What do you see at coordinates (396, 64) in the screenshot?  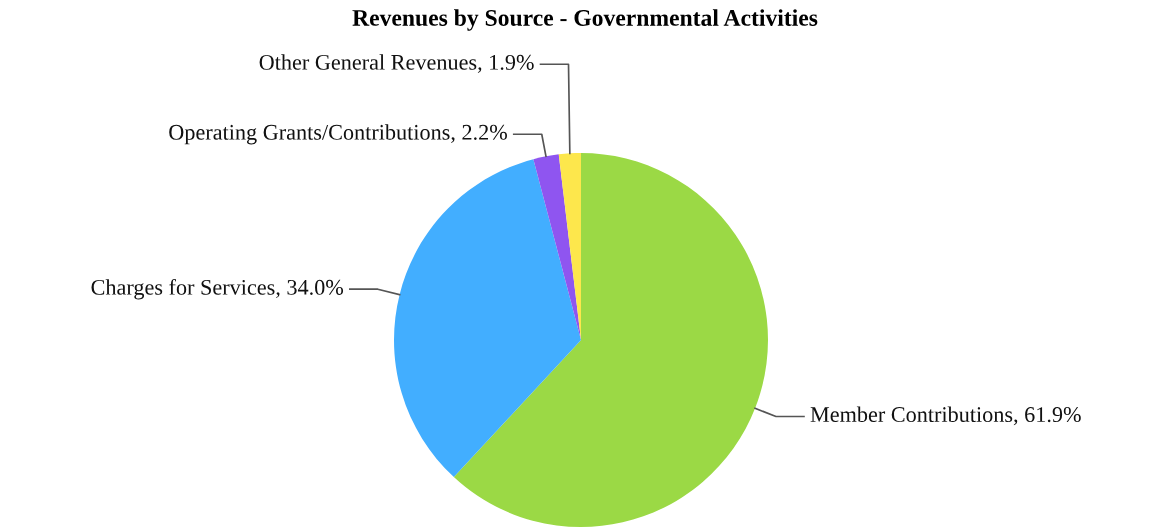 I see `slice-label: Other General Revenues, 1.9%` at bounding box center [396, 64].